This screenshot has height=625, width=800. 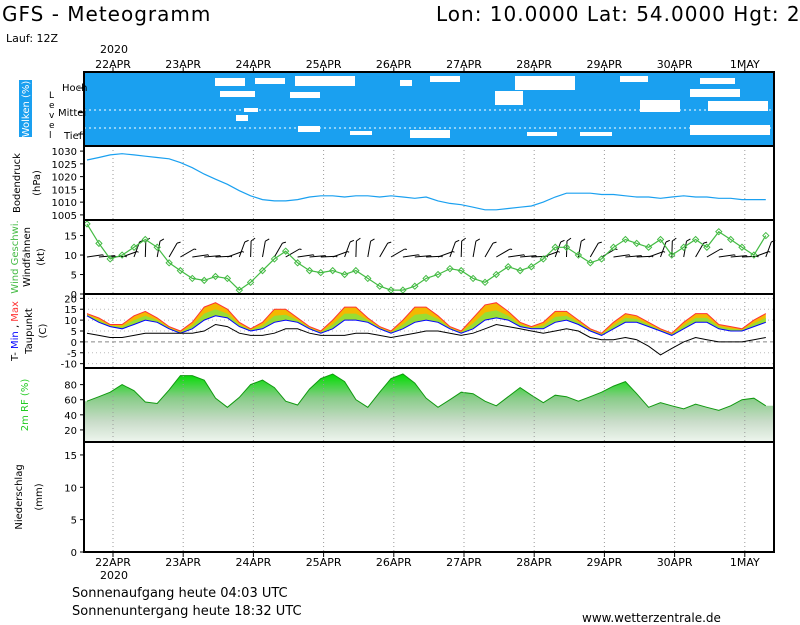 I want to click on temp-ylabel: T- Min , Max, so click(x=15, y=331).